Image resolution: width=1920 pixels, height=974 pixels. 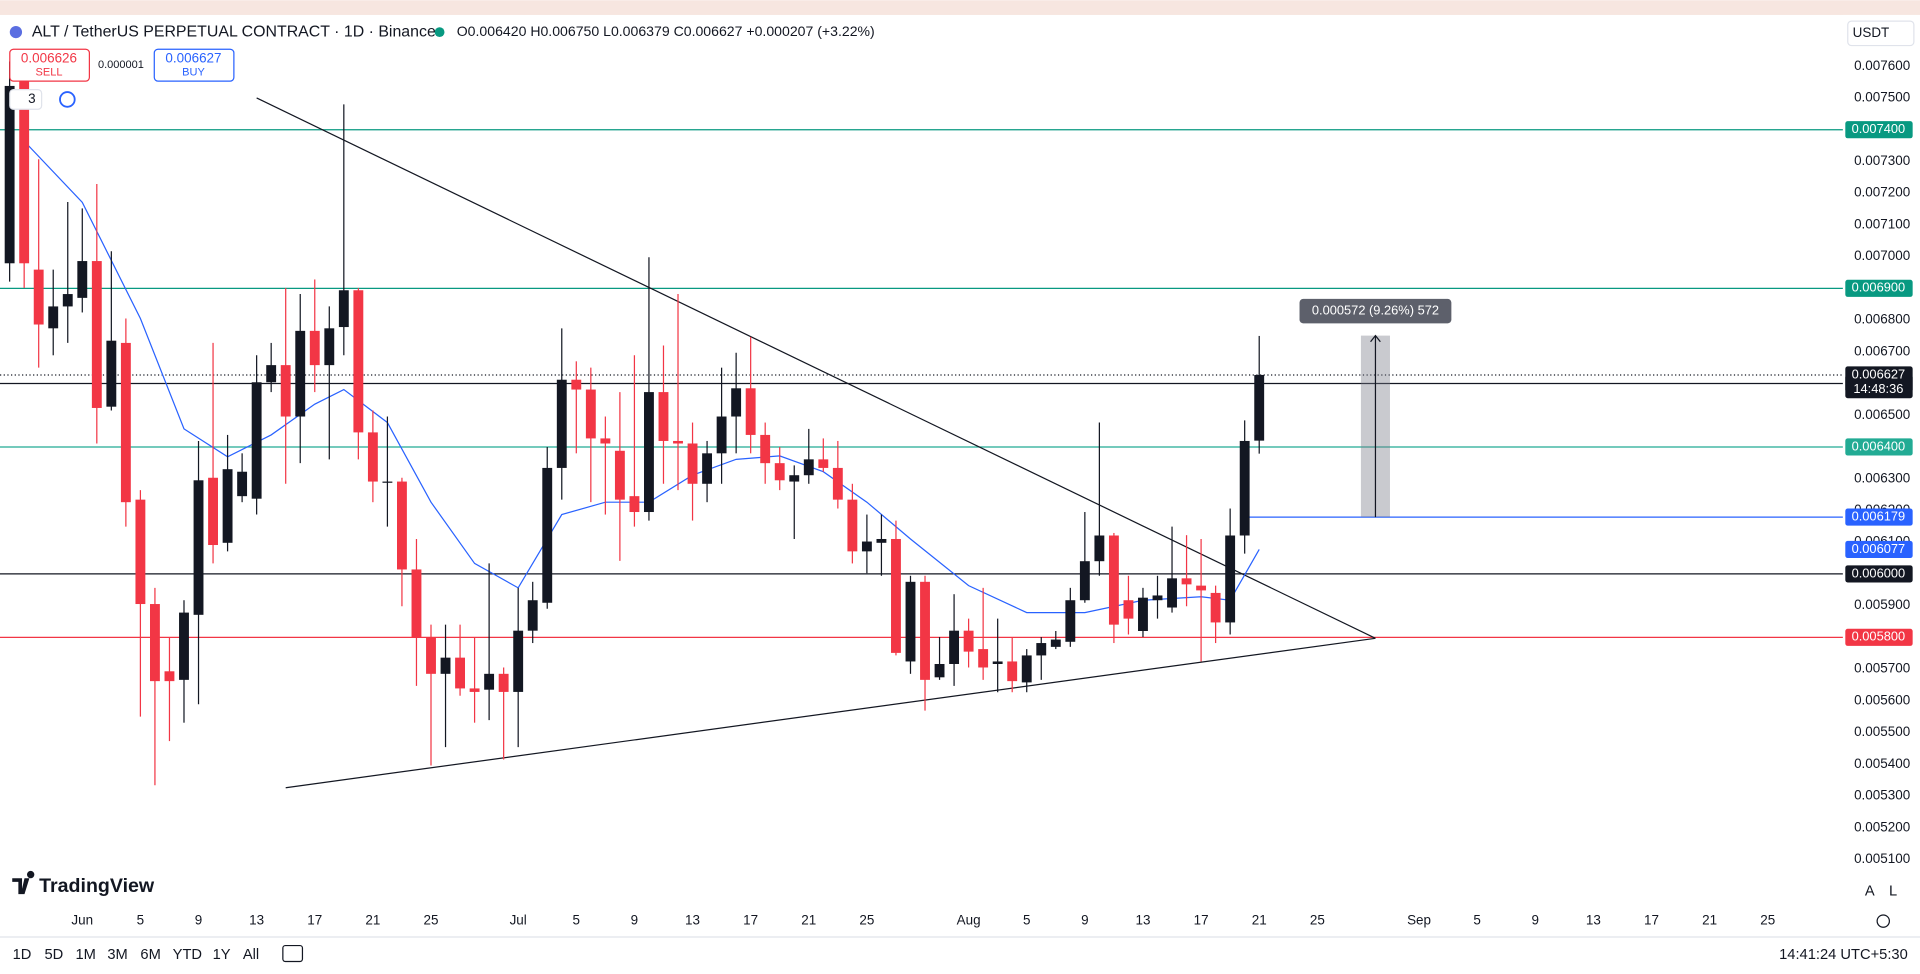 I want to click on clock: 14:41:24 UTC+5:30, so click(x=1843, y=955).